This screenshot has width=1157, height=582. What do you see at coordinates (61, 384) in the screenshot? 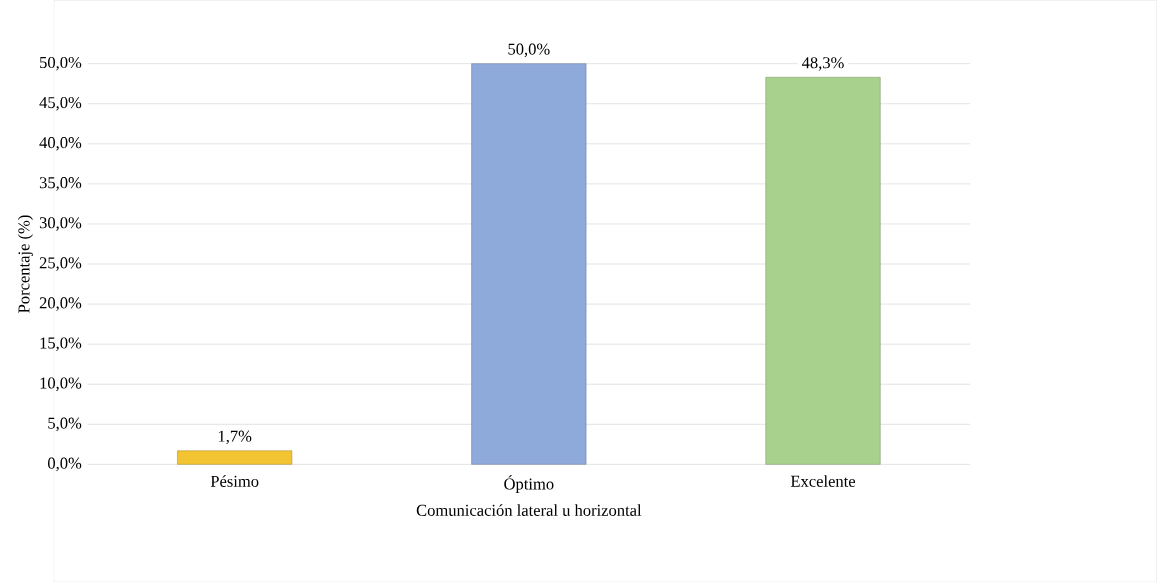
I see `y-tick-label: 10,0%` at bounding box center [61, 384].